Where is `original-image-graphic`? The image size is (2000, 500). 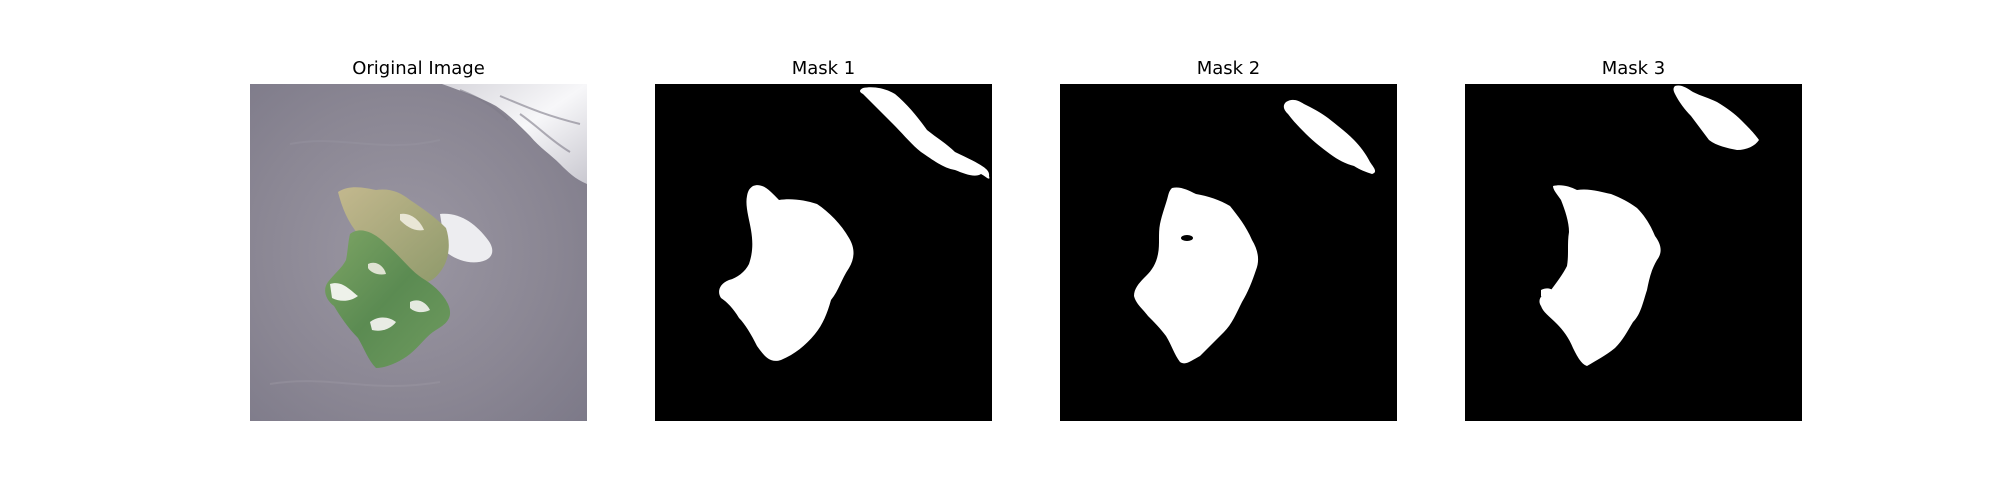 original-image-graphic is located at coordinates (418, 252).